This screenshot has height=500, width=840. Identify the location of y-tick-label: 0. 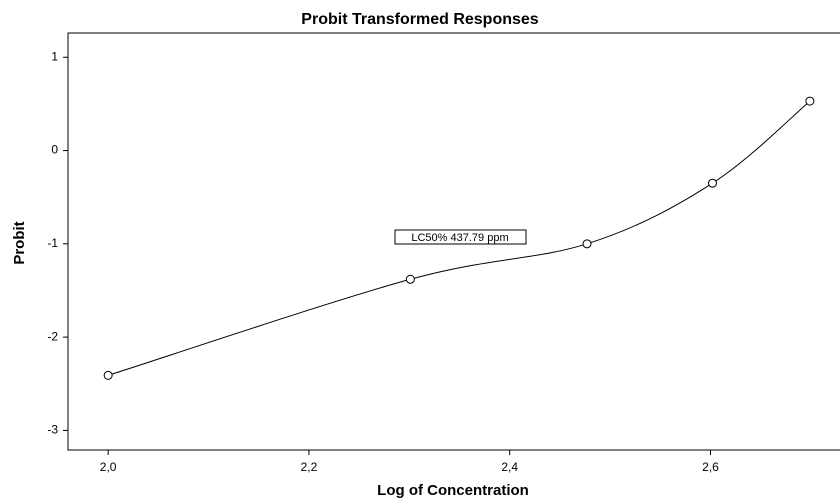
(54, 150).